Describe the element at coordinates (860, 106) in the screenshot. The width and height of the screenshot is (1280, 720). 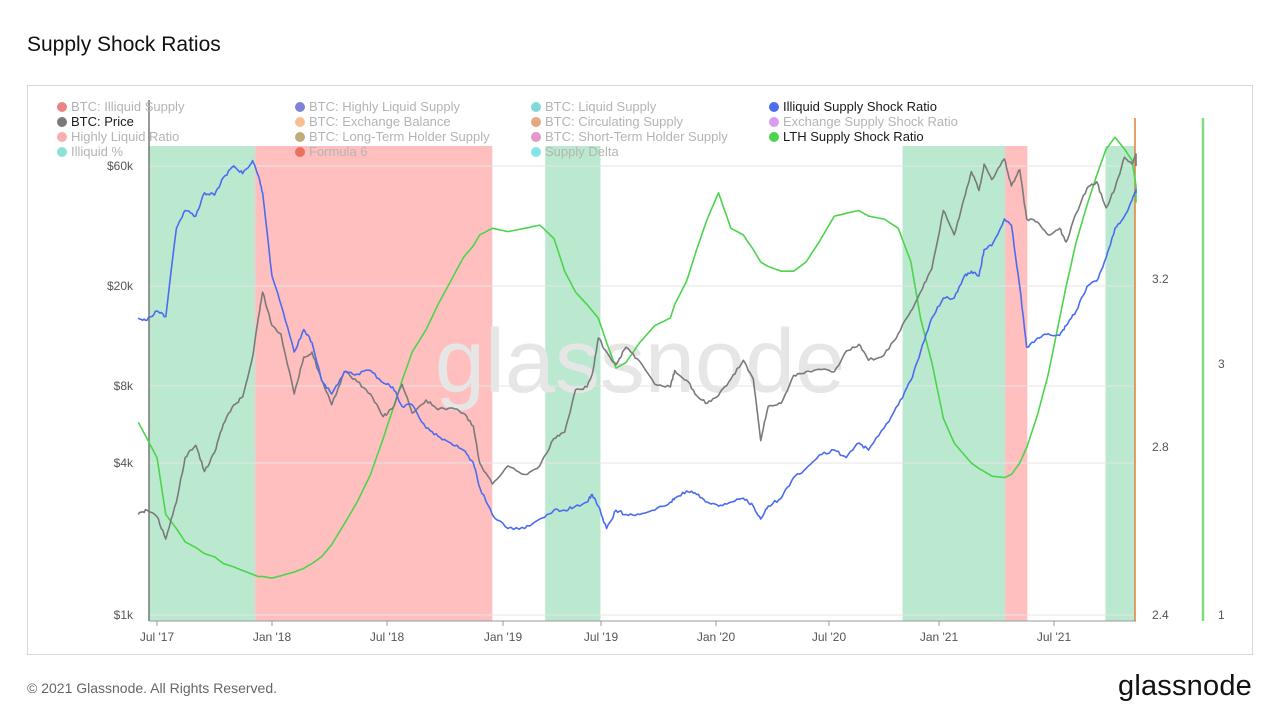
I see `legend-label: Illiquid Supply Shock Ratio` at that location.